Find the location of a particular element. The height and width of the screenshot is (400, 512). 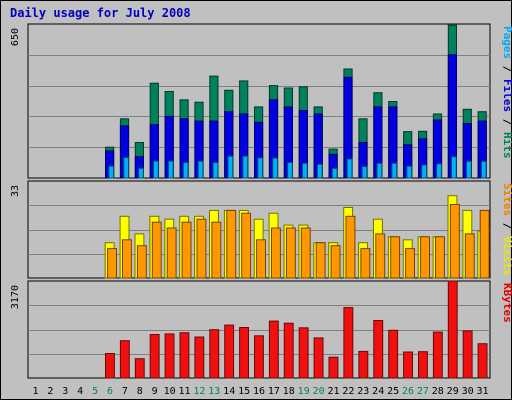

x-tick-label: 14 is located at coordinates (229, 391).